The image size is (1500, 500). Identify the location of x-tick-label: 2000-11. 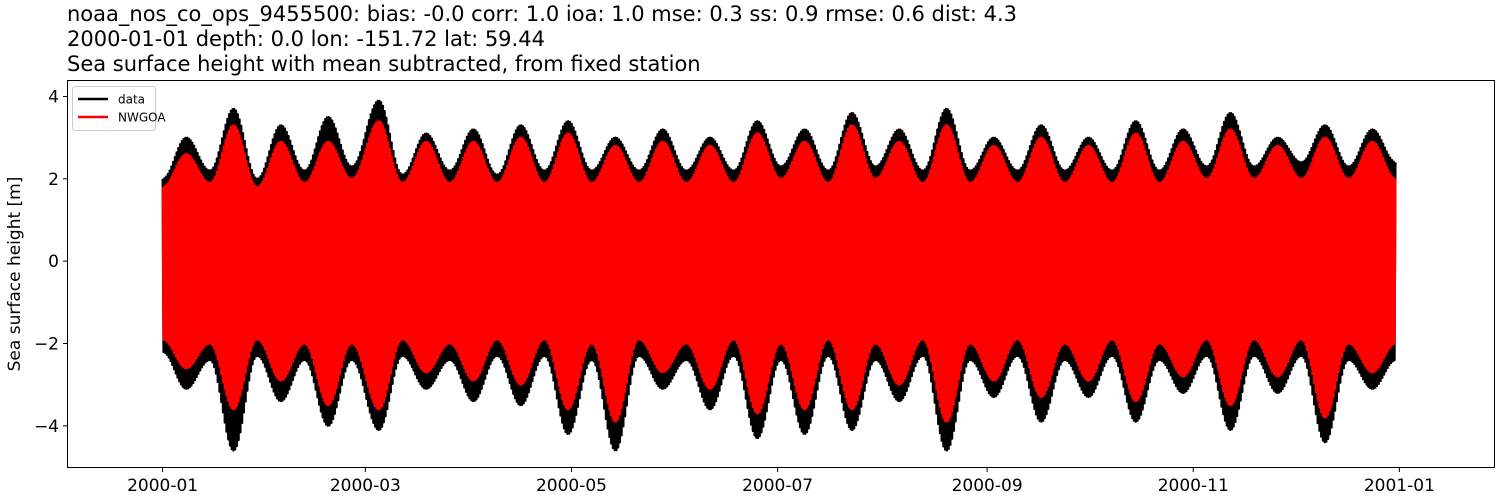
(1193, 486).